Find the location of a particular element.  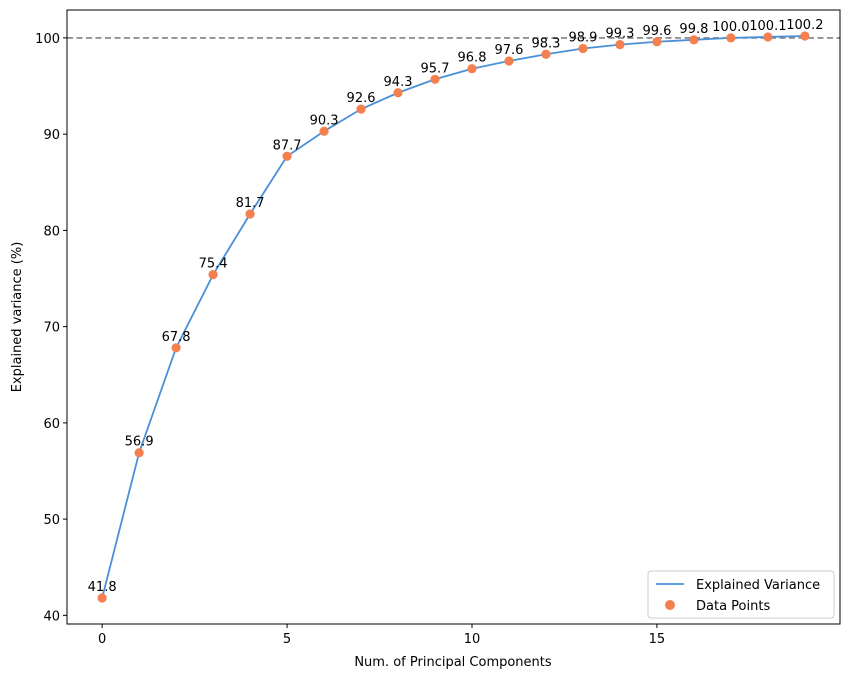

data-label: 99.6 is located at coordinates (656, 31).